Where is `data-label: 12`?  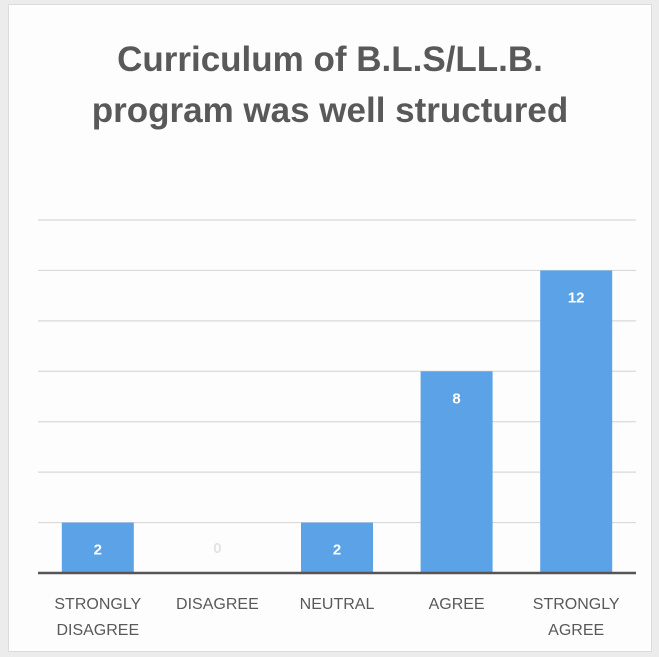 data-label: 12 is located at coordinates (576, 297).